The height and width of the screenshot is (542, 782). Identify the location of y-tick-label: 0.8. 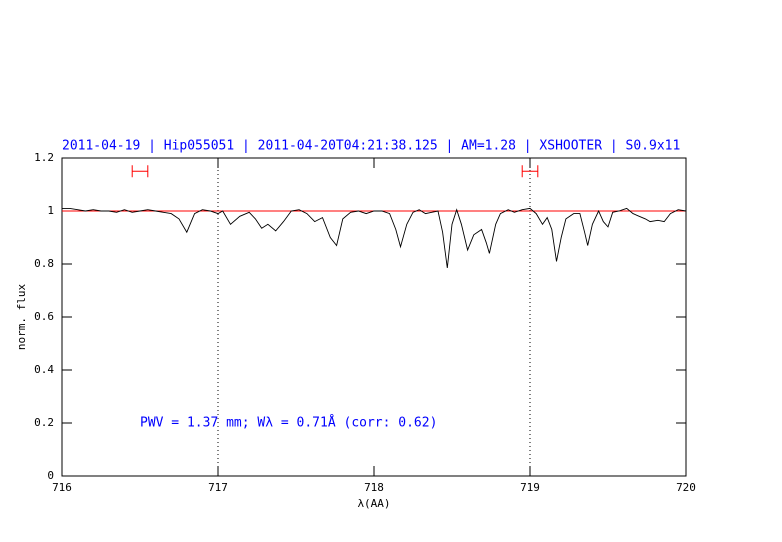
(44, 263).